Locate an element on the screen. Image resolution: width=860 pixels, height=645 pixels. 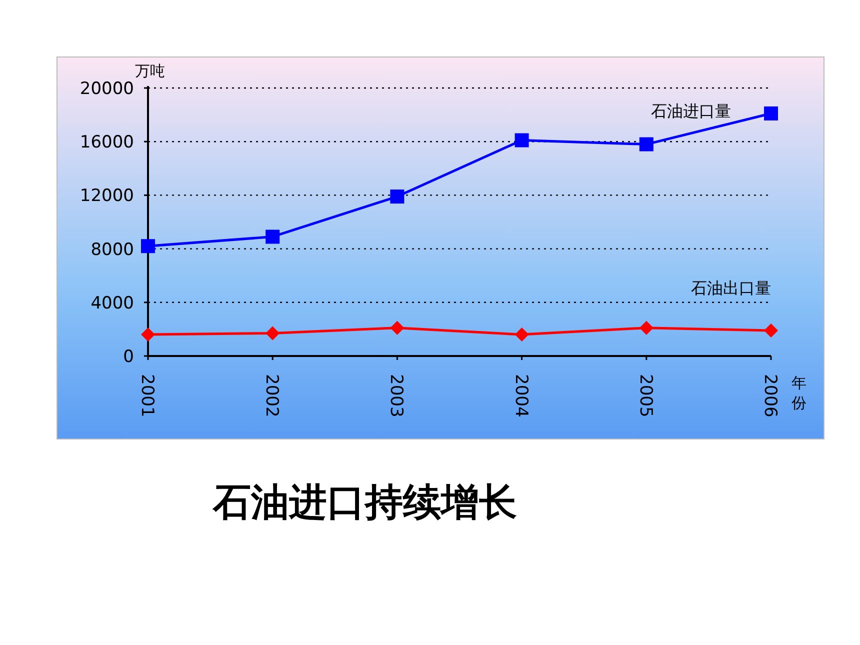
y-axis-title: 万吨 is located at coordinates (150, 71).